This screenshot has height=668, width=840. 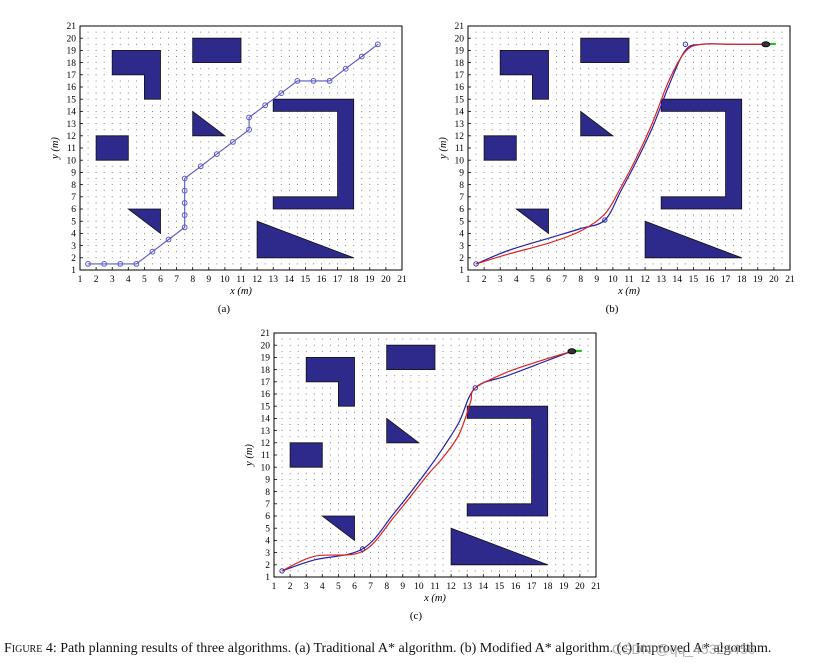 I want to click on y-tick-label: 15, so click(x=72, y=100).